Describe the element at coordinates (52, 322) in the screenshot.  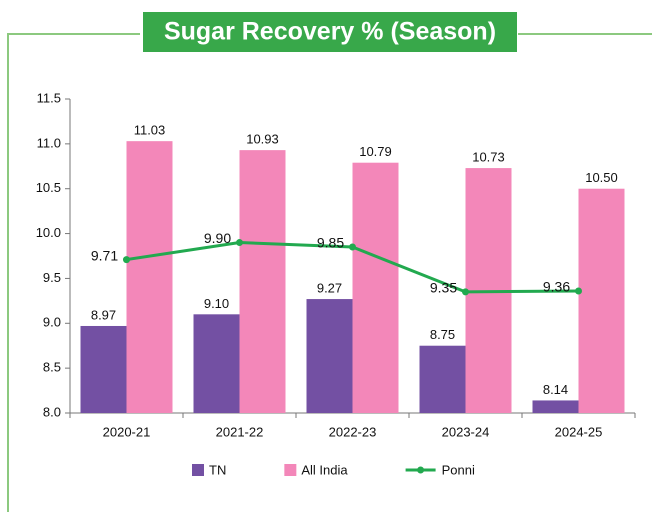
I see `y-tick-label: 9.0` at that location.